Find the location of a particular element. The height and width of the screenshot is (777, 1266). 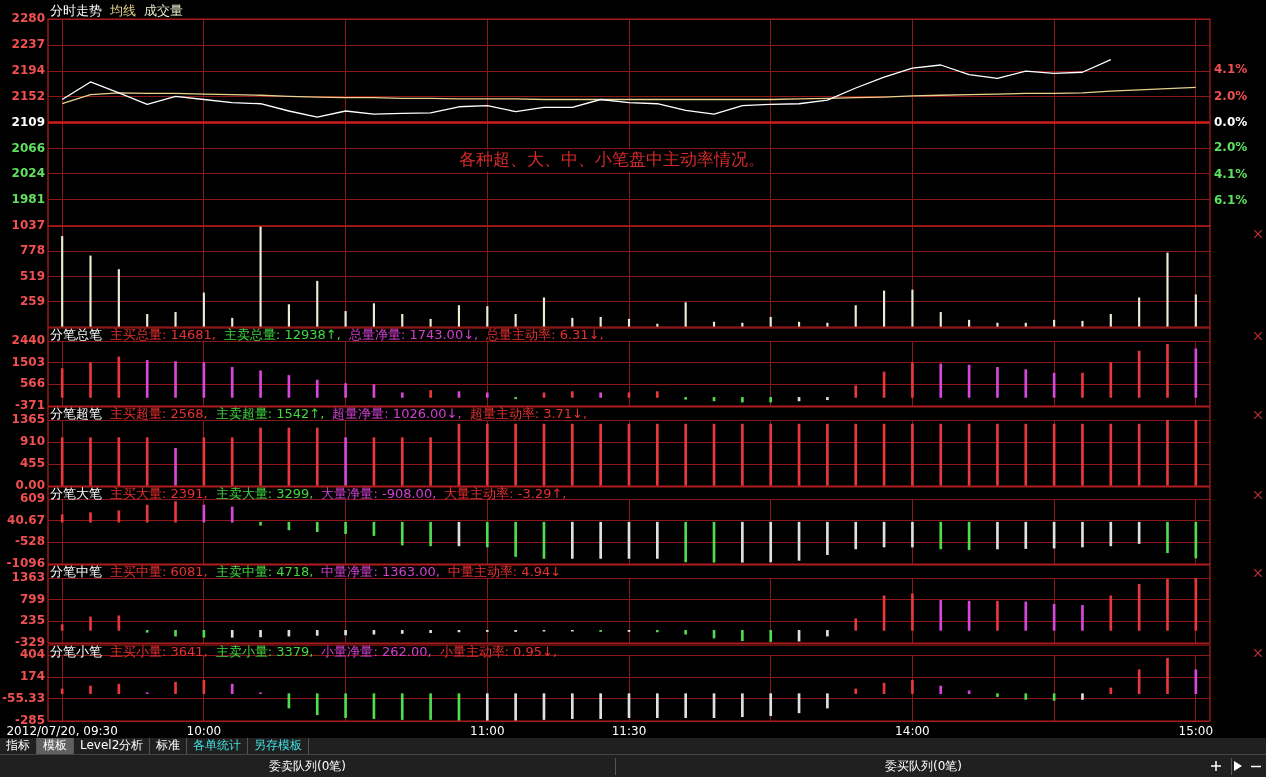

x-tick-label: 14:00 is located at coordinates (912, 731).